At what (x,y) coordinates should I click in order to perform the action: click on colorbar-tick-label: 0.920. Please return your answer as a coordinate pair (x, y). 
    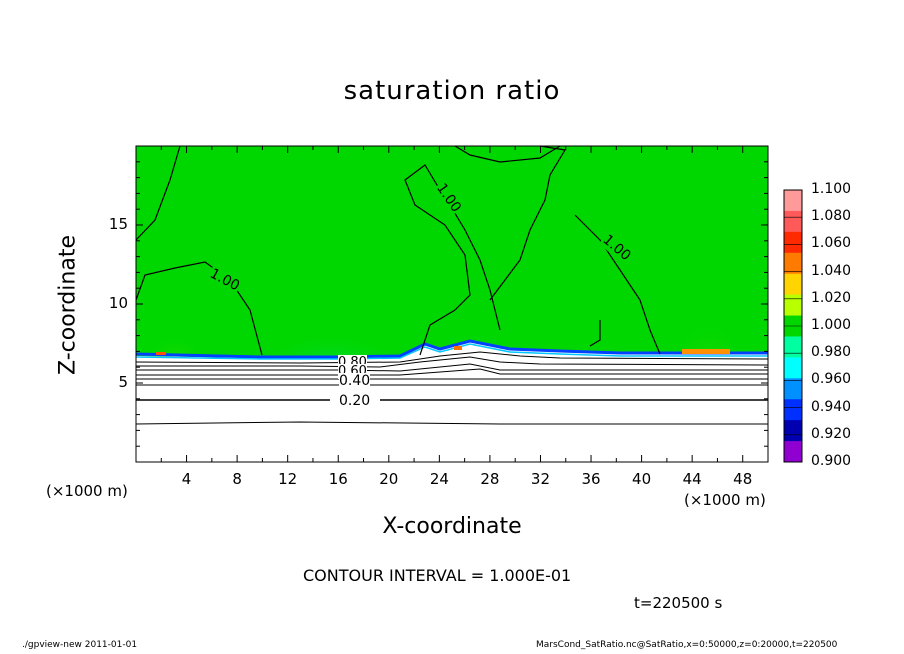
    Looking at the image, I should click on (831, 433).